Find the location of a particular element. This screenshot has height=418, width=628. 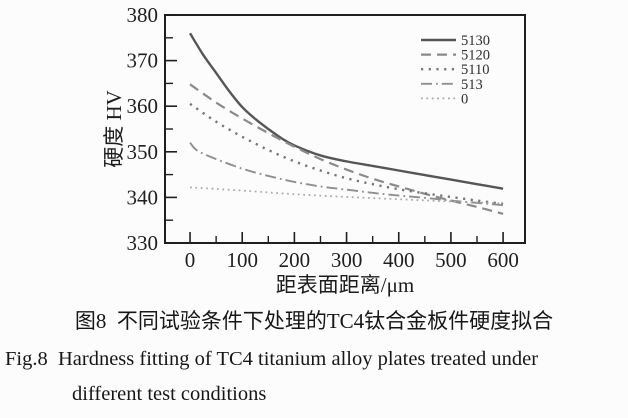

y-tick-label: 350 is located at coordinates (143, 152).